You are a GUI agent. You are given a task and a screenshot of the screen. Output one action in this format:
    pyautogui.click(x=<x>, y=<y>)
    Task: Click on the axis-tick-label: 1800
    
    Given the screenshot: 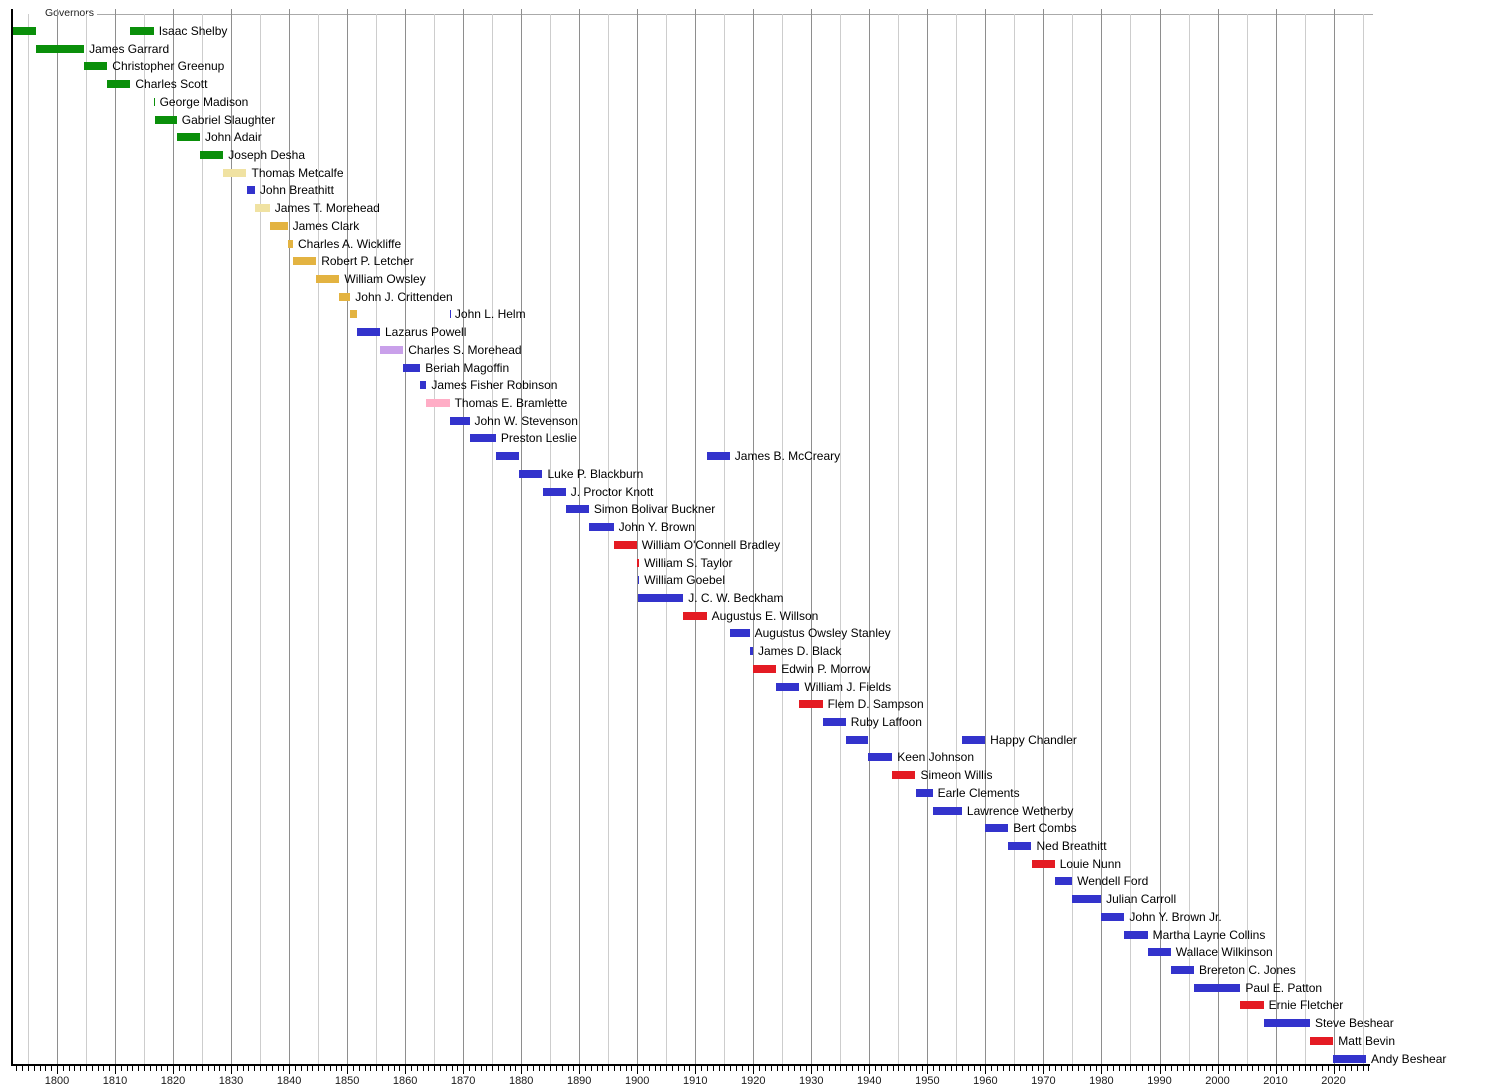 What is the action you would take?
    pyautogui.click(x=57, y=1081)
    